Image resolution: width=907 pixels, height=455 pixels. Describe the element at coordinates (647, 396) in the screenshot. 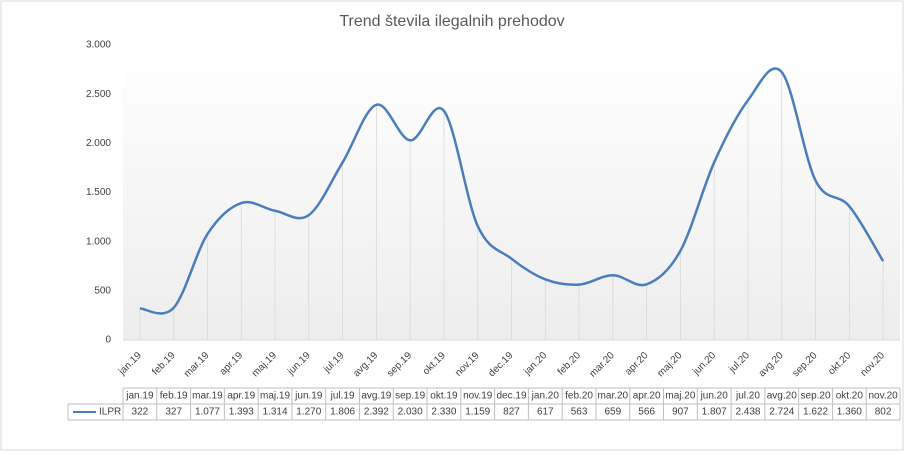

I see `table-header: apr.20` at that location.